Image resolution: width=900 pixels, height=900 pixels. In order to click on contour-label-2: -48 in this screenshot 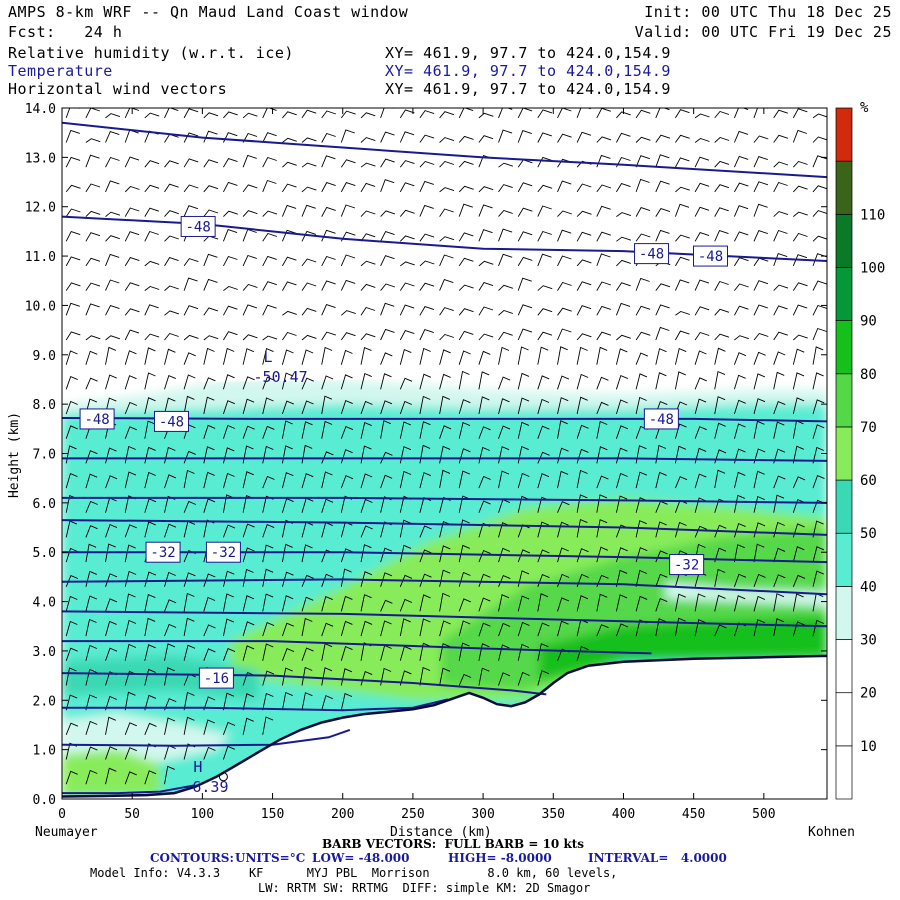, I will do `click(651, 255)`.